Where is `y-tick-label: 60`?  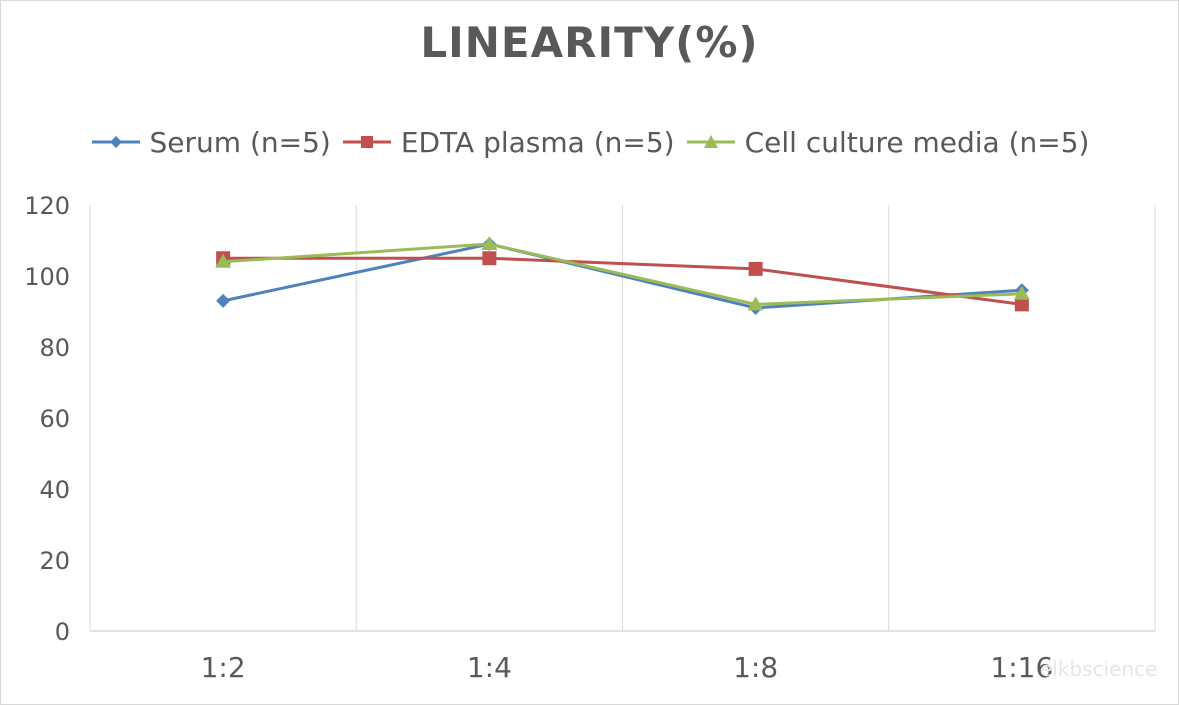 y-tick-label: 60 is located at coordinates (54, 419).